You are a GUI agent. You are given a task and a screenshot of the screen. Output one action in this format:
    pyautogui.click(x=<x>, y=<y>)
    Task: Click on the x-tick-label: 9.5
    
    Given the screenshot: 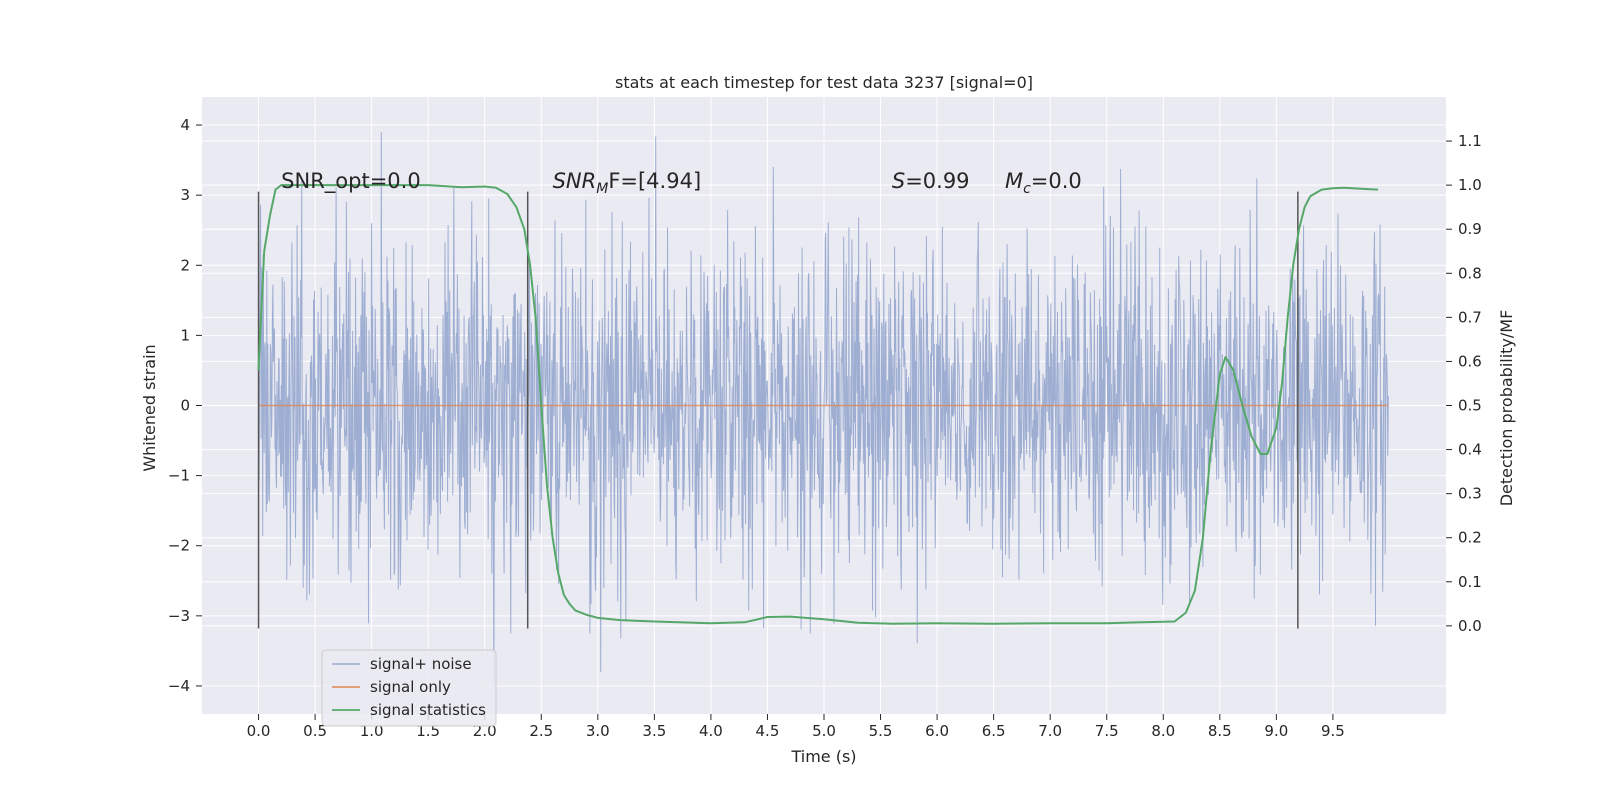 What is the action you would take?
    pyautogui.click(x=1333, y=731)
    